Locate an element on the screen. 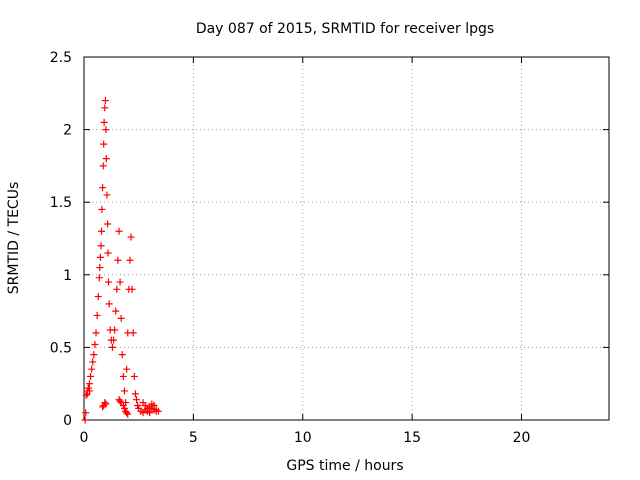 This screenshot has width=640, height=480. x-tick-label: 10 is located at coordinates (303, 438).